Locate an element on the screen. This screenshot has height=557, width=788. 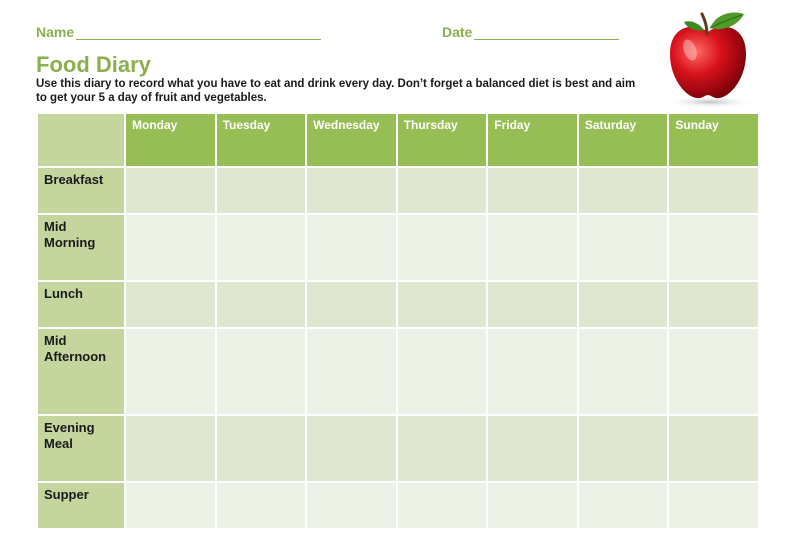
name-input-line is located at coordinates (199, 32).